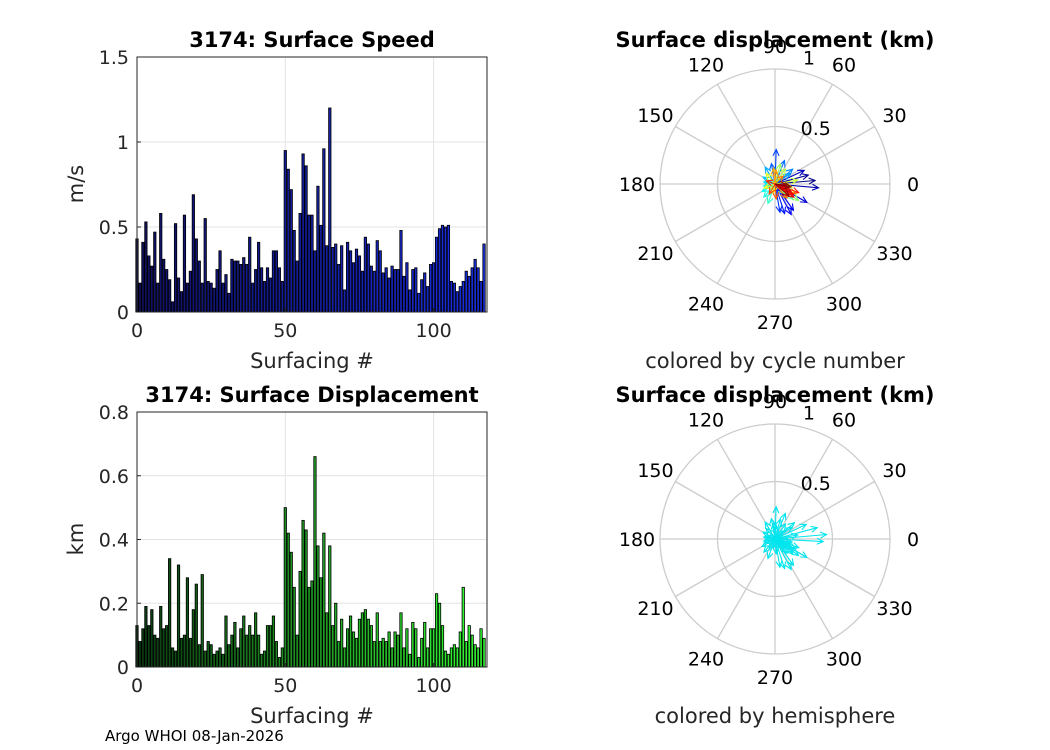  What do you see at coordinates (894, 471) in the screenshot?
I see `compass-hemisphere-angle-label: 30` at bounding box center [894, 471].